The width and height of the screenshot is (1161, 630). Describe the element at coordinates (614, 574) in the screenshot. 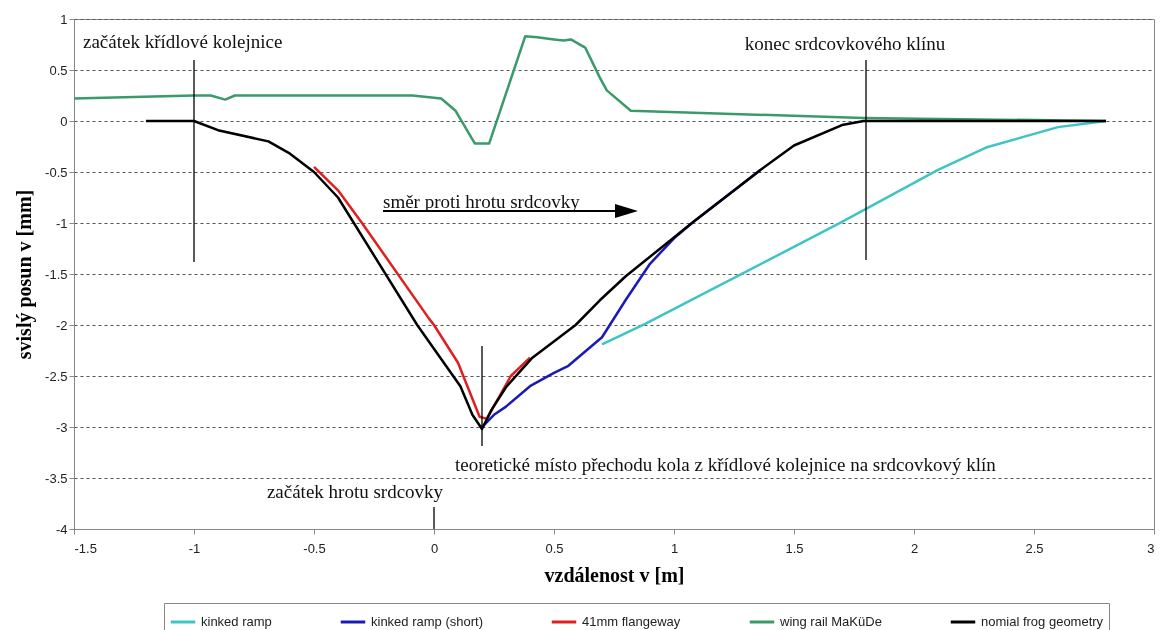

I see `x-axis-title: vzdálenost v [m]` at that location.